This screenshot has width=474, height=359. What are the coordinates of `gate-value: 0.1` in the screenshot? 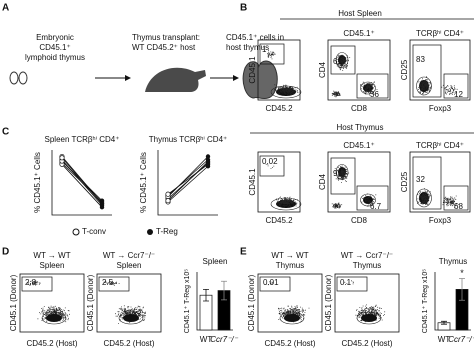 It's located at (346, 282).